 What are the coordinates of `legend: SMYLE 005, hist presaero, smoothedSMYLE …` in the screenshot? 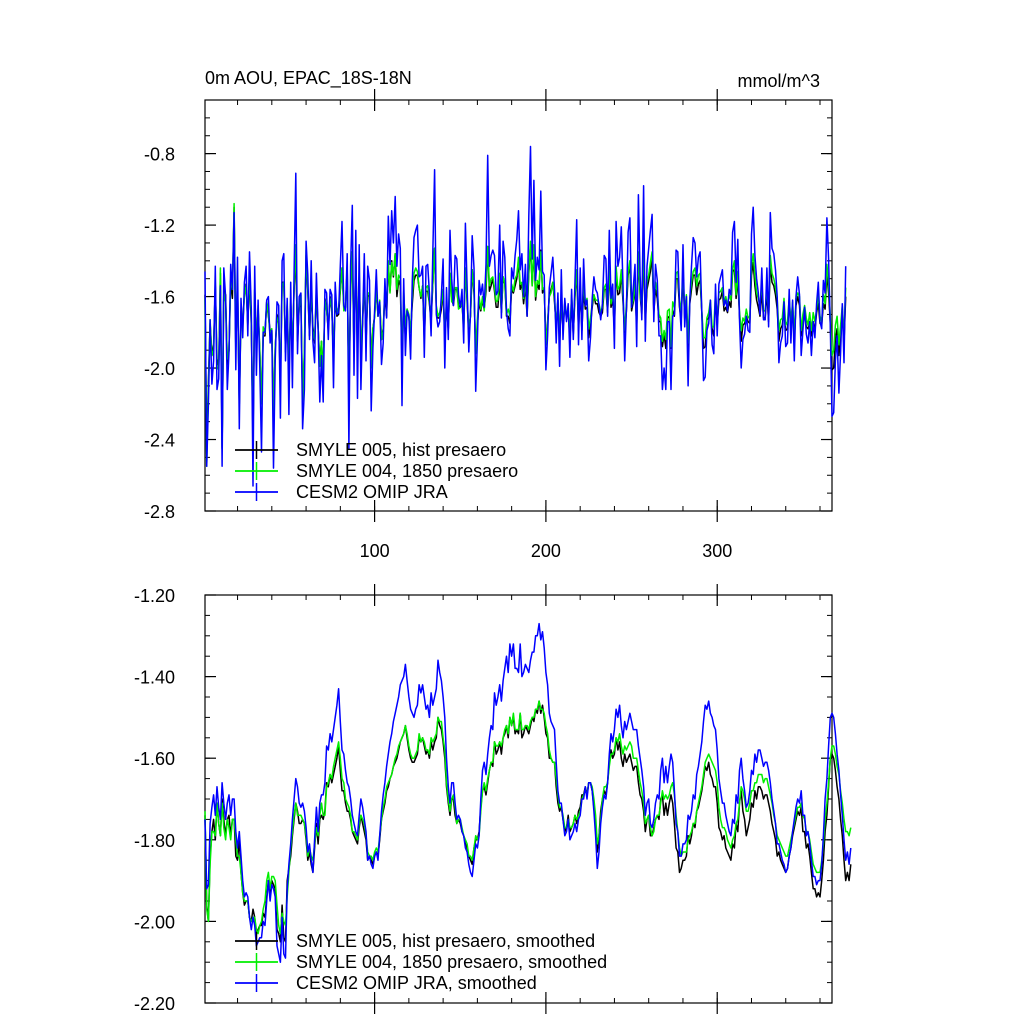 It's located at (421, 962).